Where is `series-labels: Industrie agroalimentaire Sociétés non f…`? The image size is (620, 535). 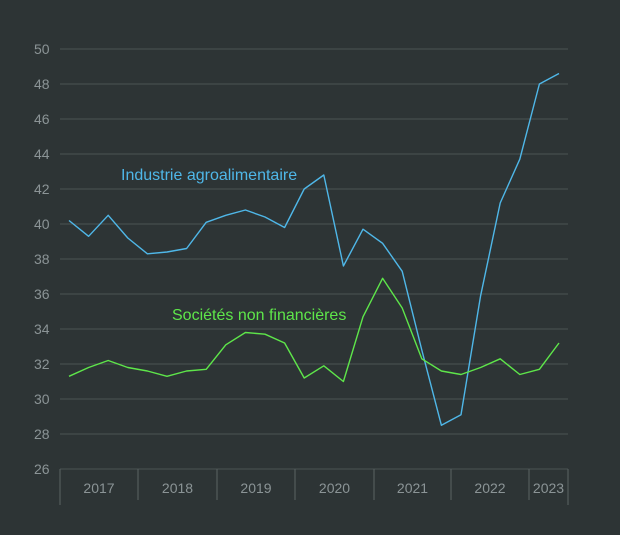
series-labels: Industrie agroalimentaire Sociétés non f… is located at coordinates (233, 245).